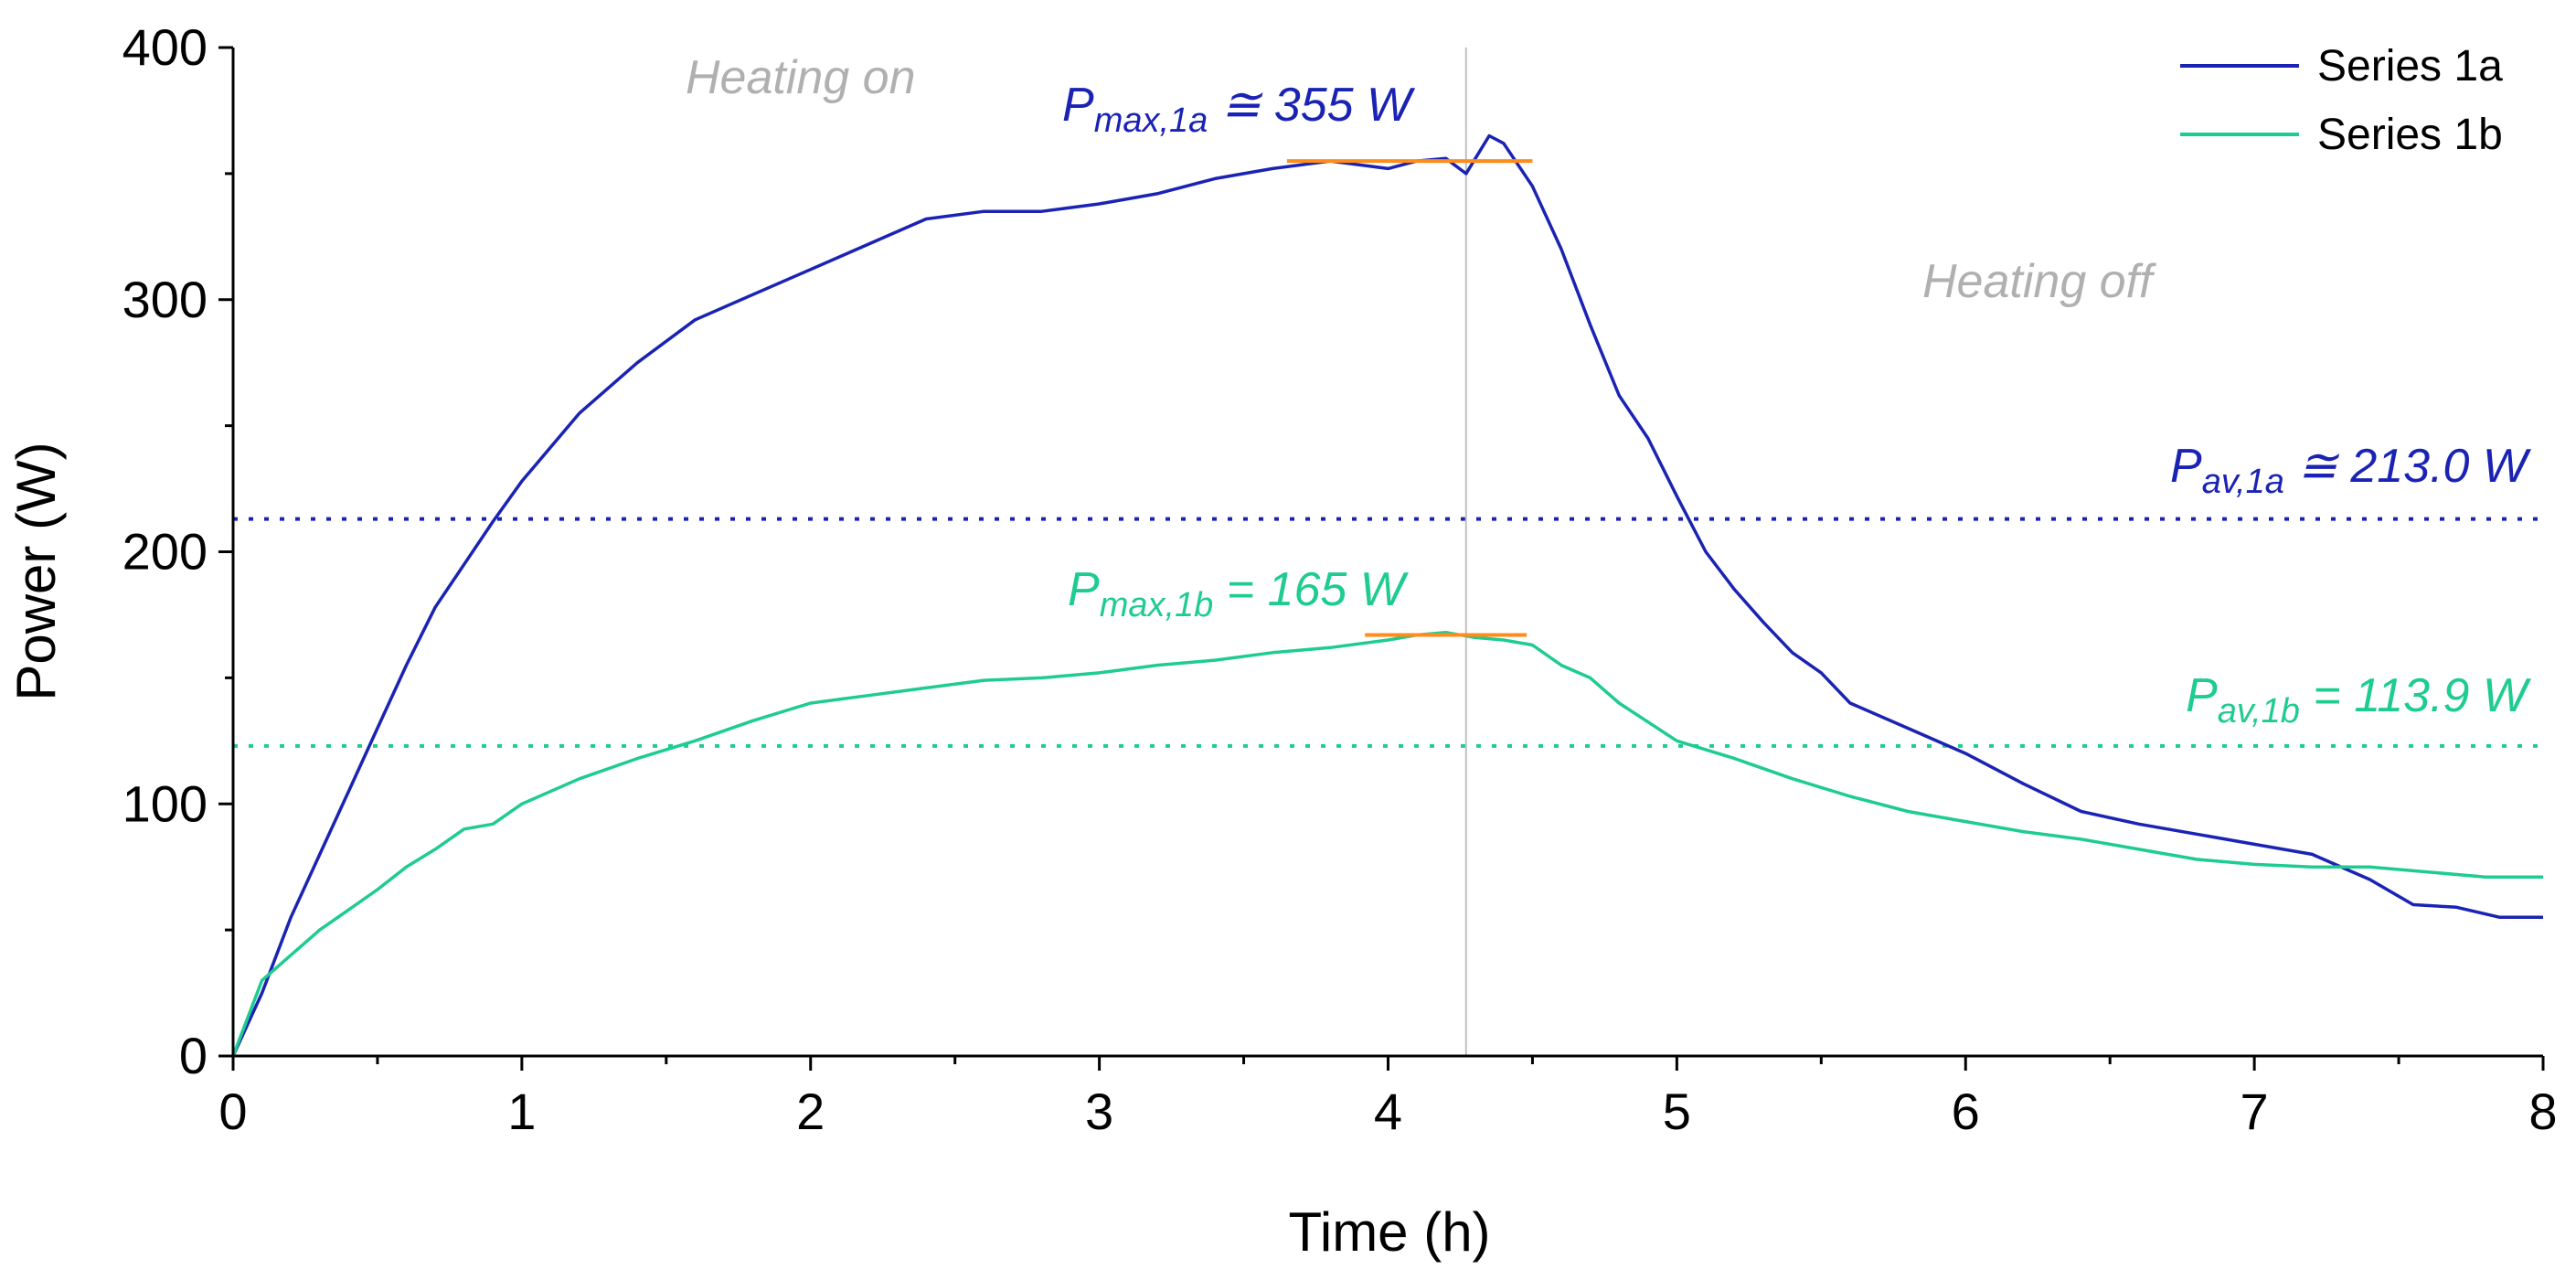  Describe the element at coordinates (810, 1111) in the screenshot. I see `x-tick-label: 2` at that location.